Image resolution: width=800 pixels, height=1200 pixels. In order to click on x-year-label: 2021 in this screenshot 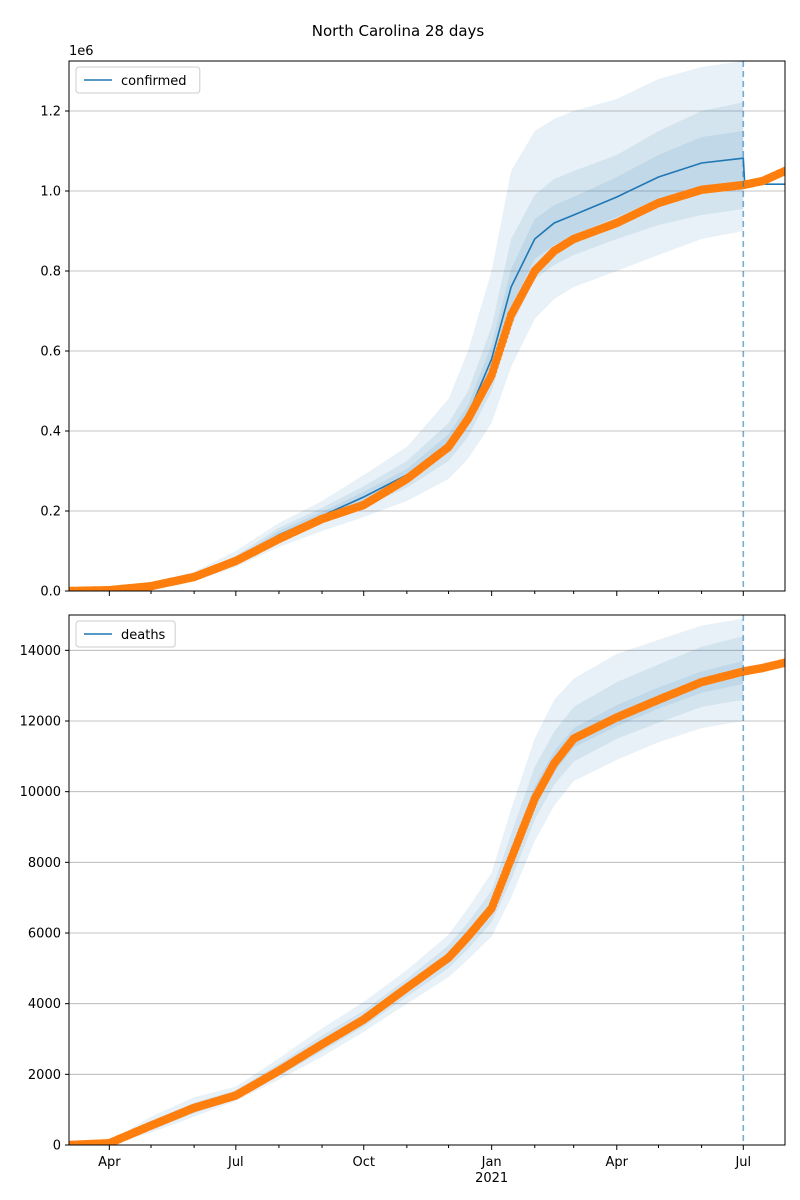, I will do `click(491, 1178)`.